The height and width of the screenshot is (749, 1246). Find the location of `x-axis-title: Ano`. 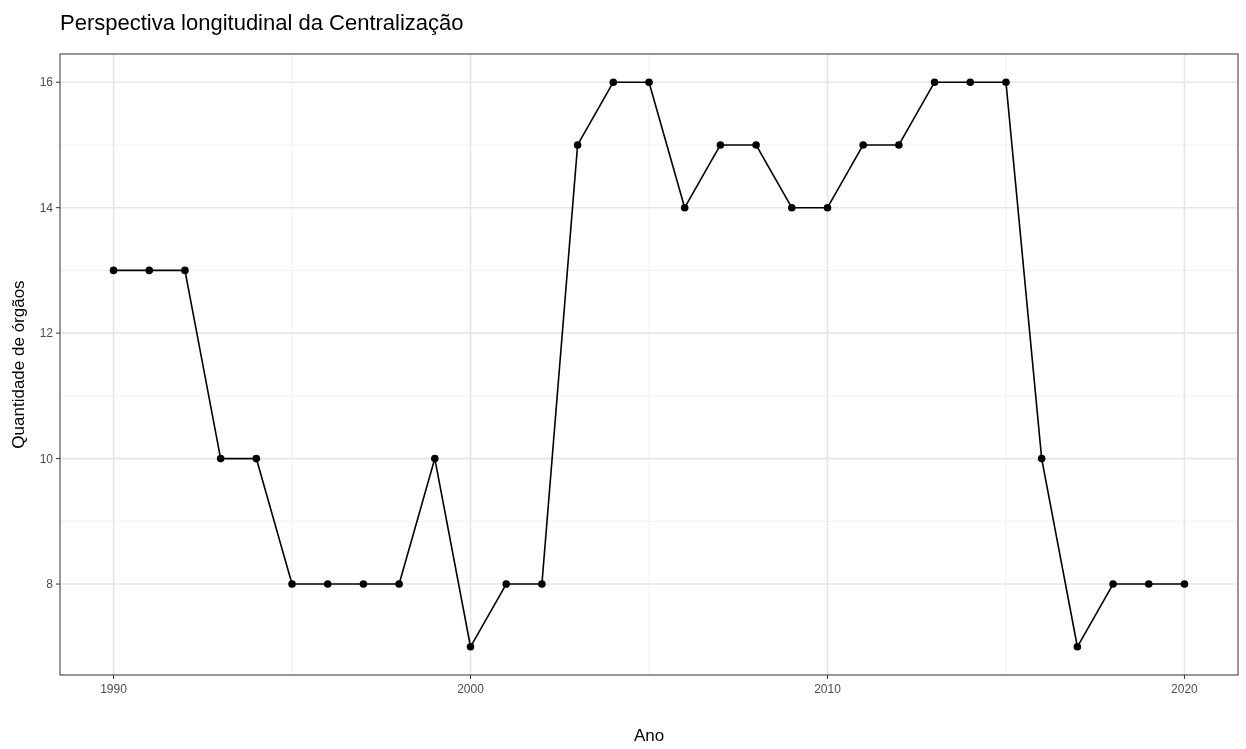

x-axis-title: Ano is located at coordinates (649, 735).